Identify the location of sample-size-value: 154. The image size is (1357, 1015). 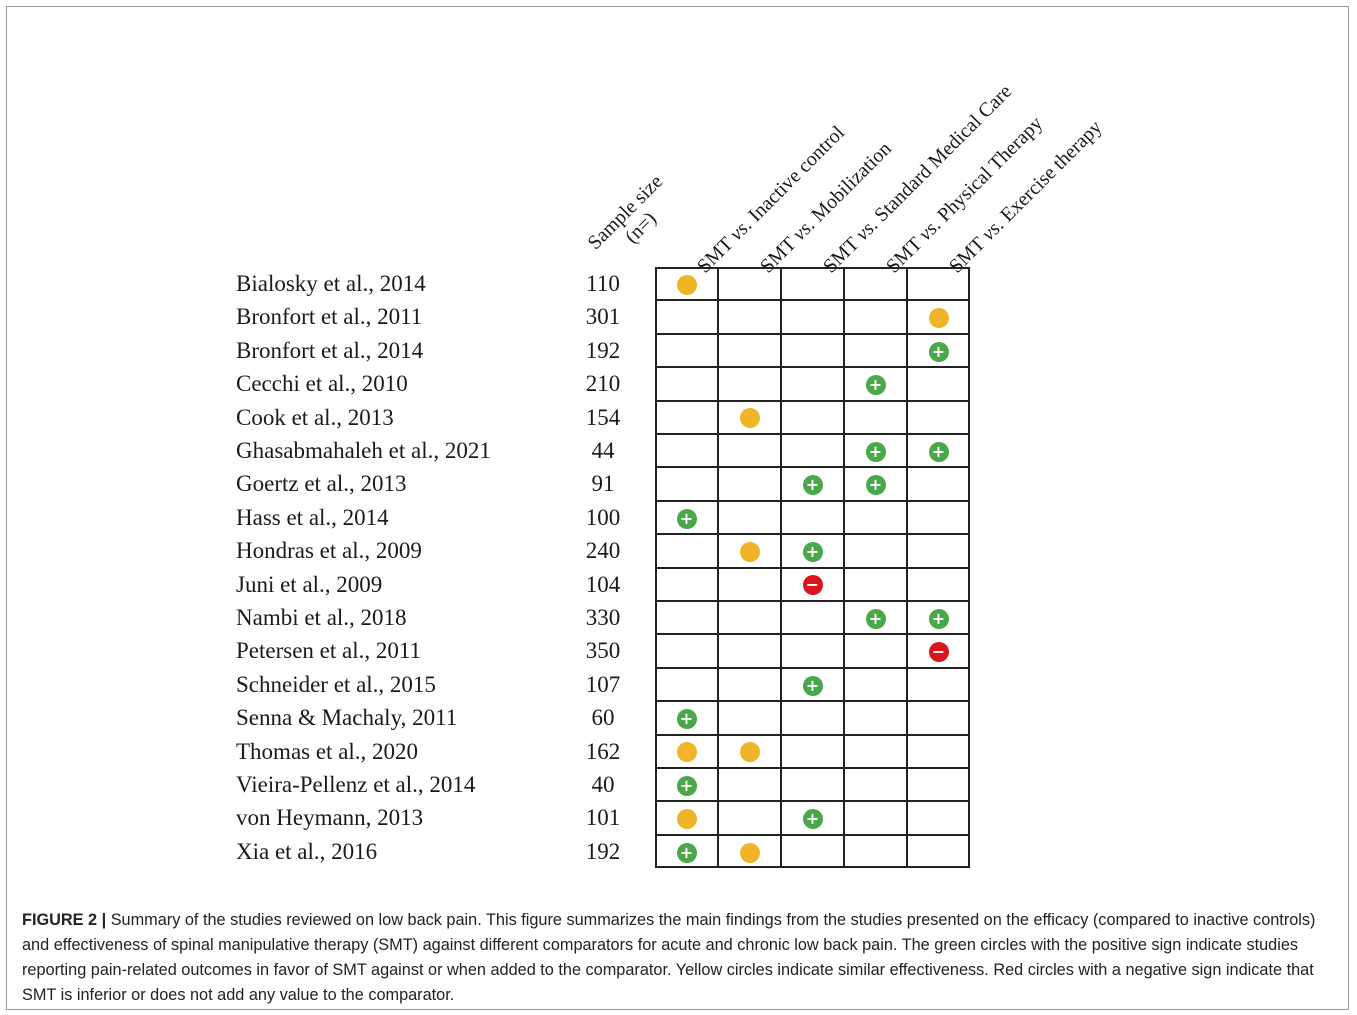
(603, 417).